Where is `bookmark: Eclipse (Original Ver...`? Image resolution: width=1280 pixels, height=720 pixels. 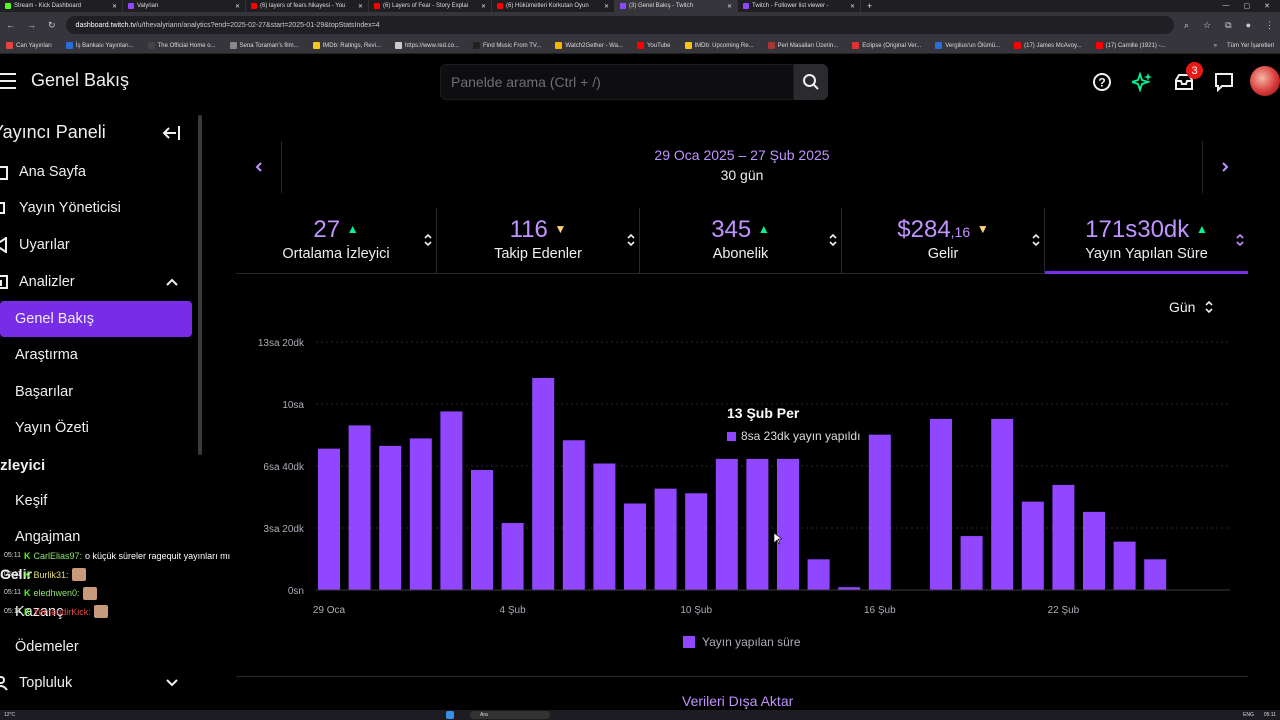
bookmark: Eclipse (Original Ver... is located at coordinates (886, 45).